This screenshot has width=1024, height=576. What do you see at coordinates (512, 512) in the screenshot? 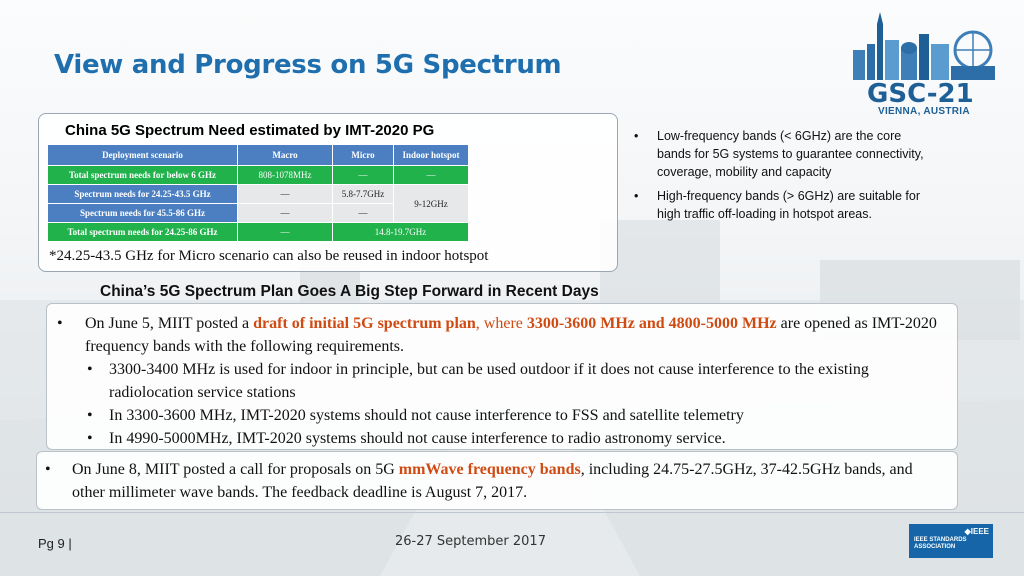
I see `footer-divider` at bounding box center [512, 512].